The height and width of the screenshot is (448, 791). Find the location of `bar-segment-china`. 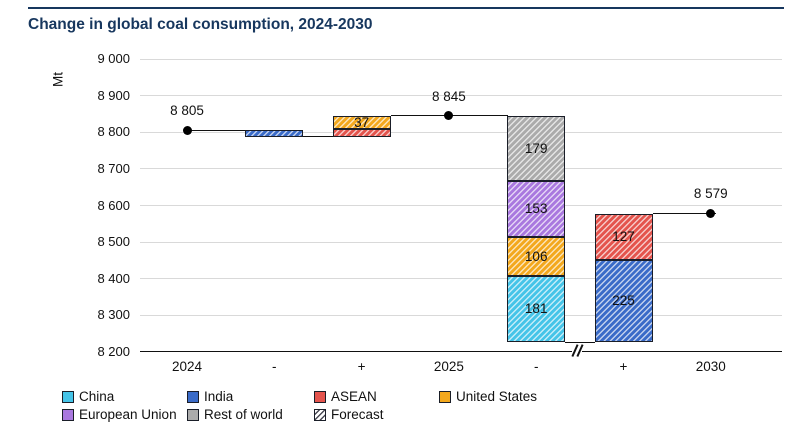

bar-segment-china is located at coordinates (536, 309).